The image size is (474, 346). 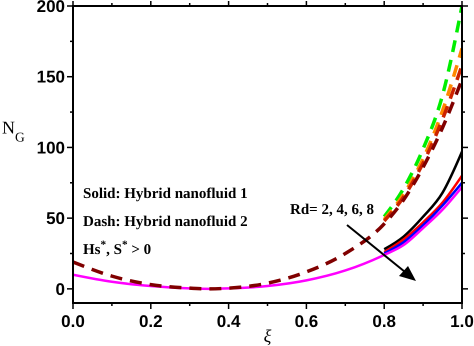 What do you see at coordinates (150, 321) in the screenshot?
I see `x-tick-label: 0.2` at bounding box center [150, 321].